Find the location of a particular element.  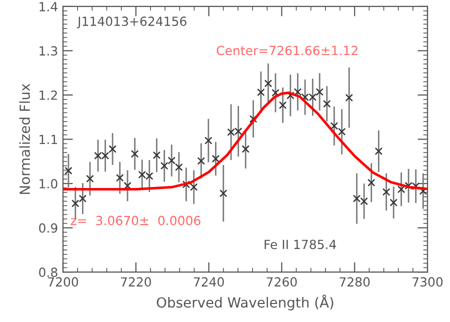

y-tick-label: 1.0 is located at coordinates (49, 183).